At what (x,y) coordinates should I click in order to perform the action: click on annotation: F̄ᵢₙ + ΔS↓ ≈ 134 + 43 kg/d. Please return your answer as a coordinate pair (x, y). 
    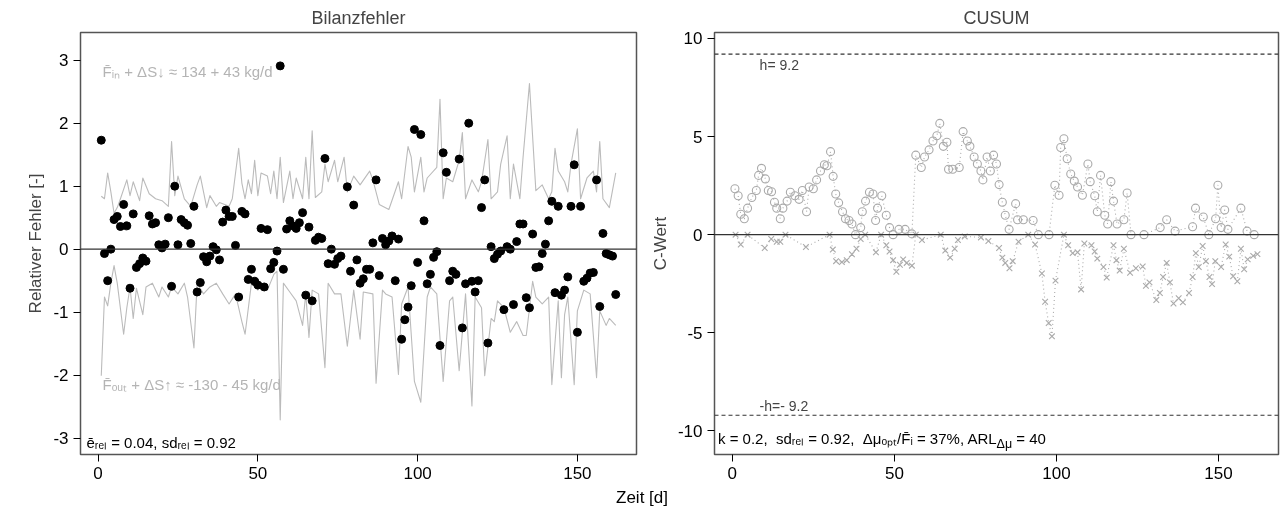
    Looking at the image, I should click on (187, 71).